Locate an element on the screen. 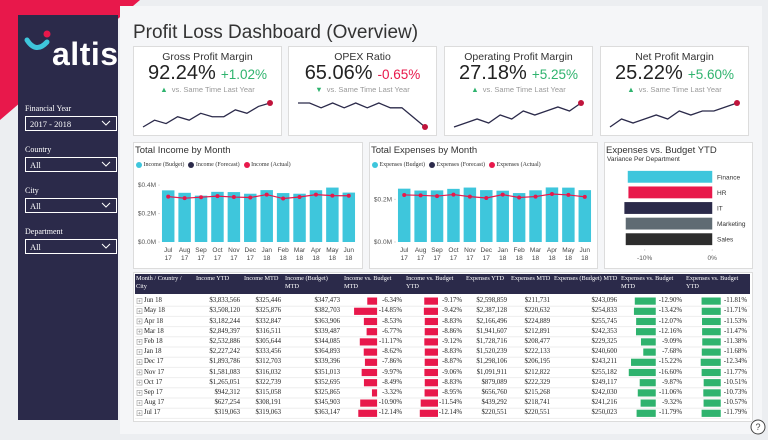 This screenshot has width=768, height=440. table-cell: $229,325 is located at coordinates (604, 341).